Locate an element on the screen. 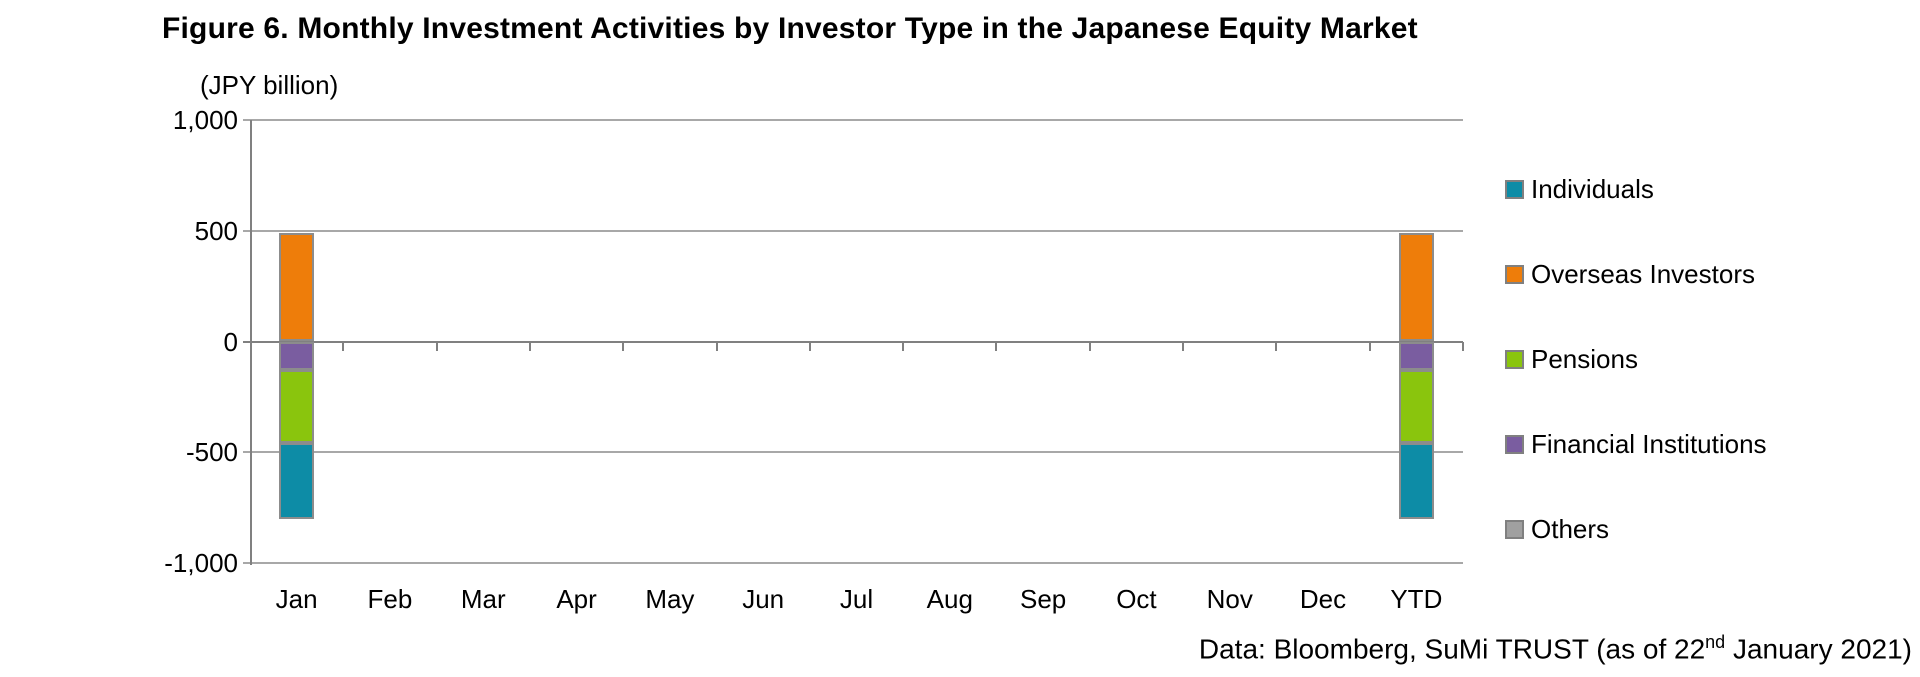 The image size is (1920, 677). legend-label: Individuals is located at coordinates (1592, 188).